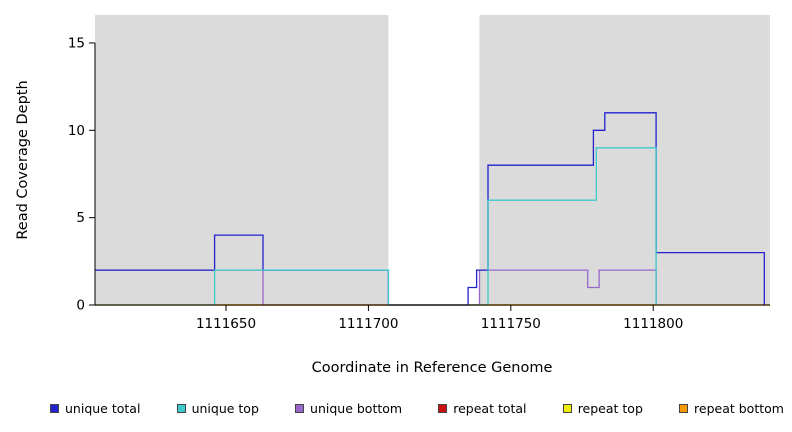  I want to click on legend-item-repeat-total: repeat total, so click(482, 408).